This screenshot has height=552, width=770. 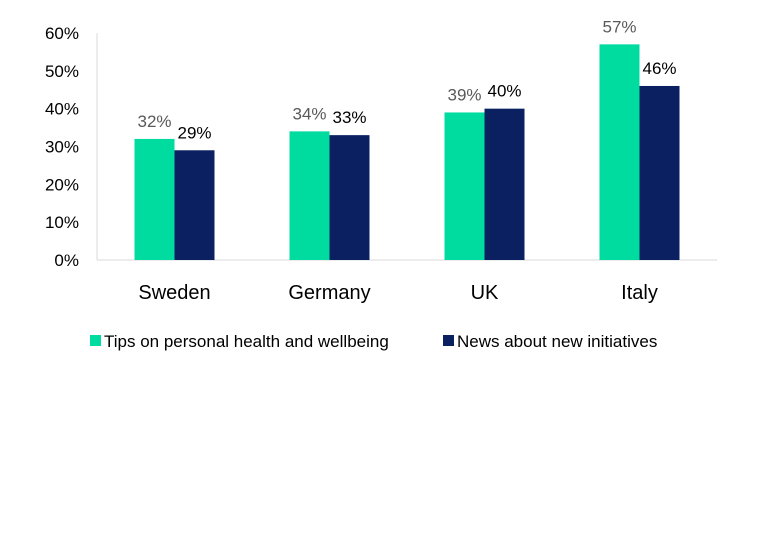 What do you see at coordinates (557, 341) in the screenshot?
I see `legend-label: News about new initiatives` at bounding box center [557, 341].